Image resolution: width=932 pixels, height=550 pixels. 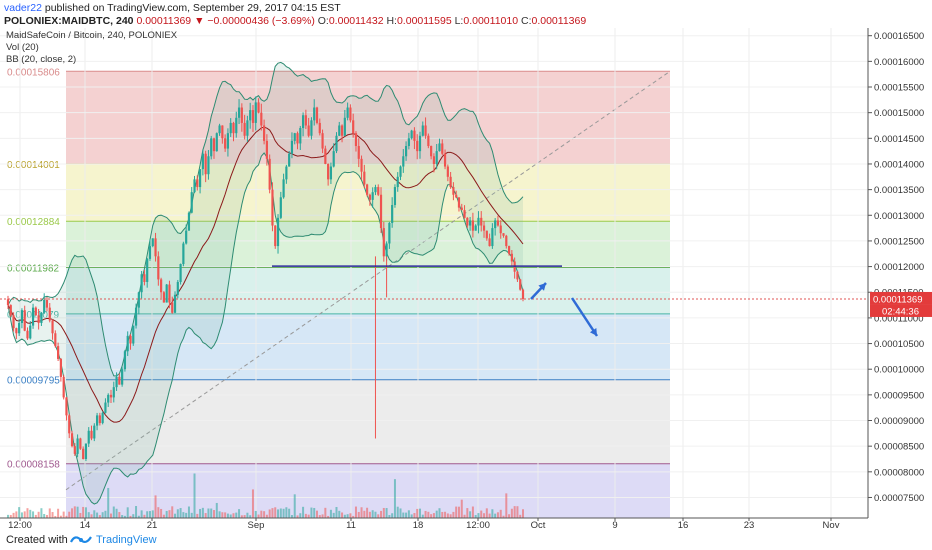 What do you see at coordinates (41, 59) in the screenshot?
I see `legend-bollinger: BB (20, close, 2)` at bounding box center [41, 59].